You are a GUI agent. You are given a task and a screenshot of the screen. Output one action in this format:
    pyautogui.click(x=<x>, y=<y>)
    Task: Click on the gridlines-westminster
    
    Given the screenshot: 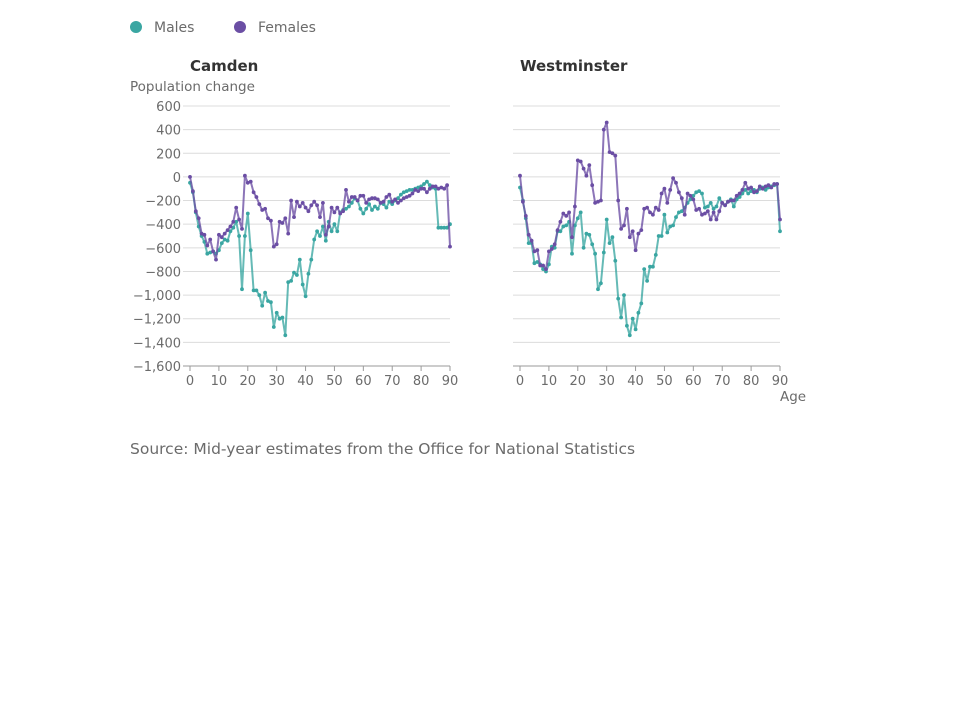 What is the action you would take?
    pyautogui.click(x=646, y=236)
    